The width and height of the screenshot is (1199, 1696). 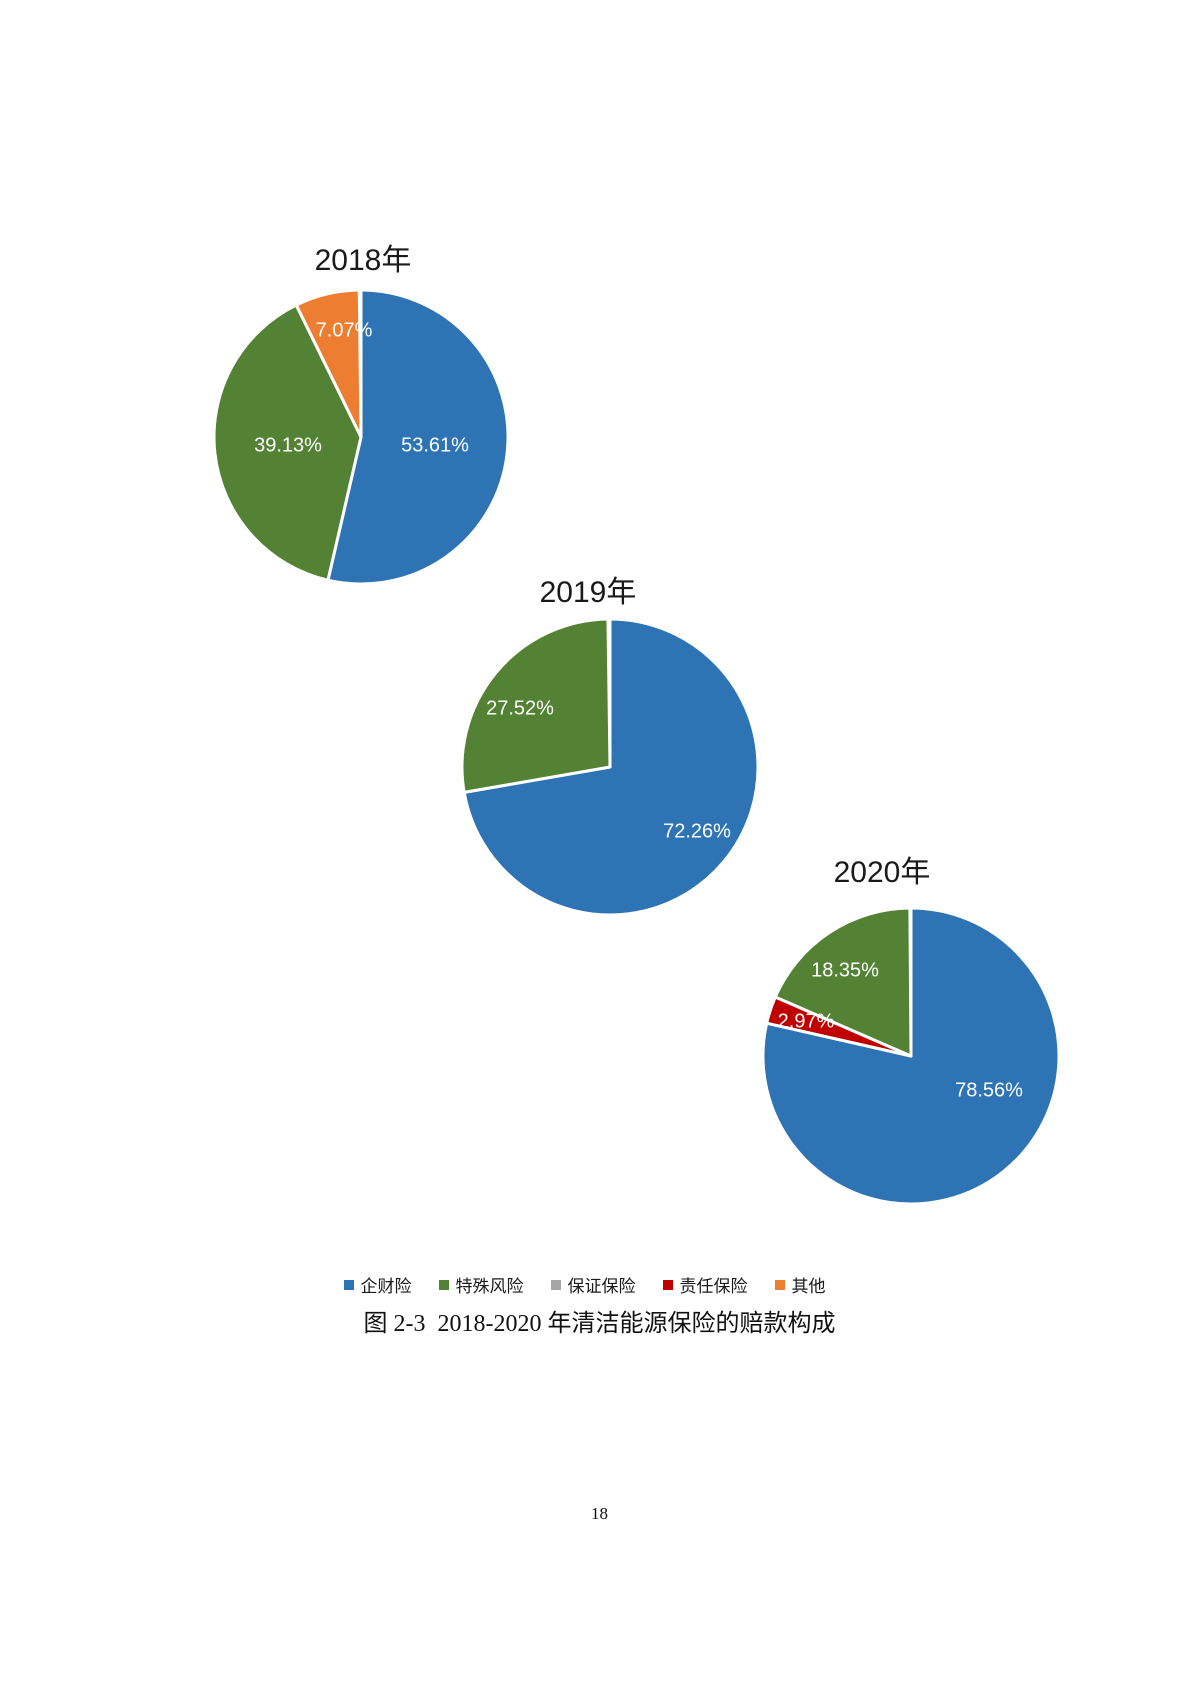 I want to click on pie-2019: 72.26% 27.52%, so click(x=610, y=767).